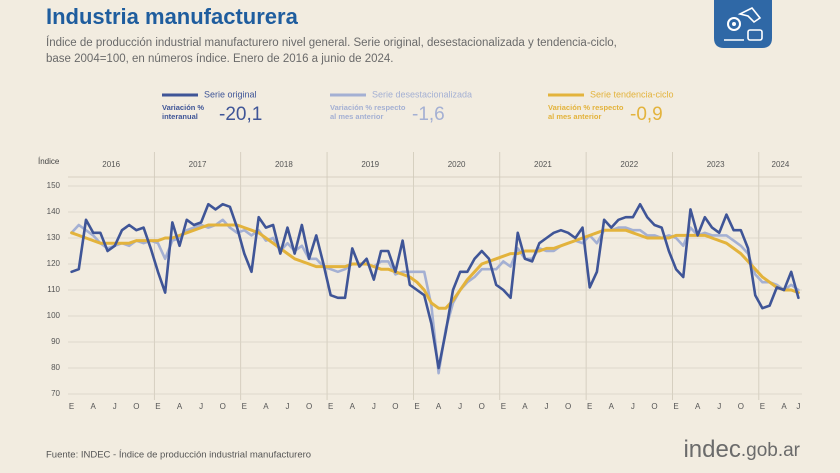 This screenshot has width=840, height=473. I want to click on y-tick-label: 90, so click(55, 341).